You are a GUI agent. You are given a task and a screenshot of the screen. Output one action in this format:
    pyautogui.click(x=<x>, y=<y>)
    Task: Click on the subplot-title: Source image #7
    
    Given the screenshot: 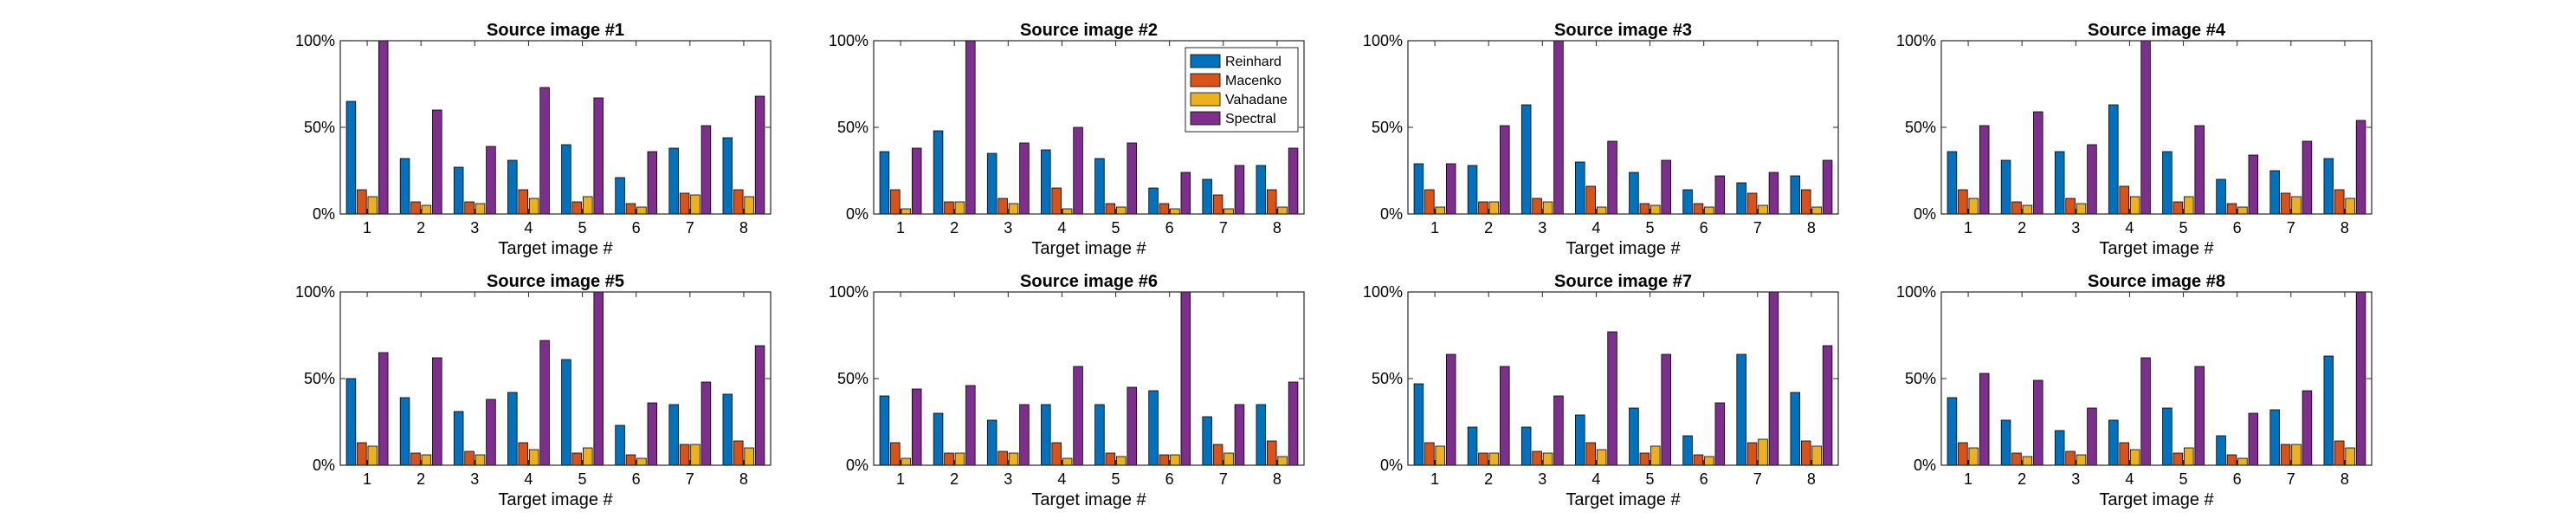 What is the action you would take?
    pyautogui.click(x=1623, y=281)
    